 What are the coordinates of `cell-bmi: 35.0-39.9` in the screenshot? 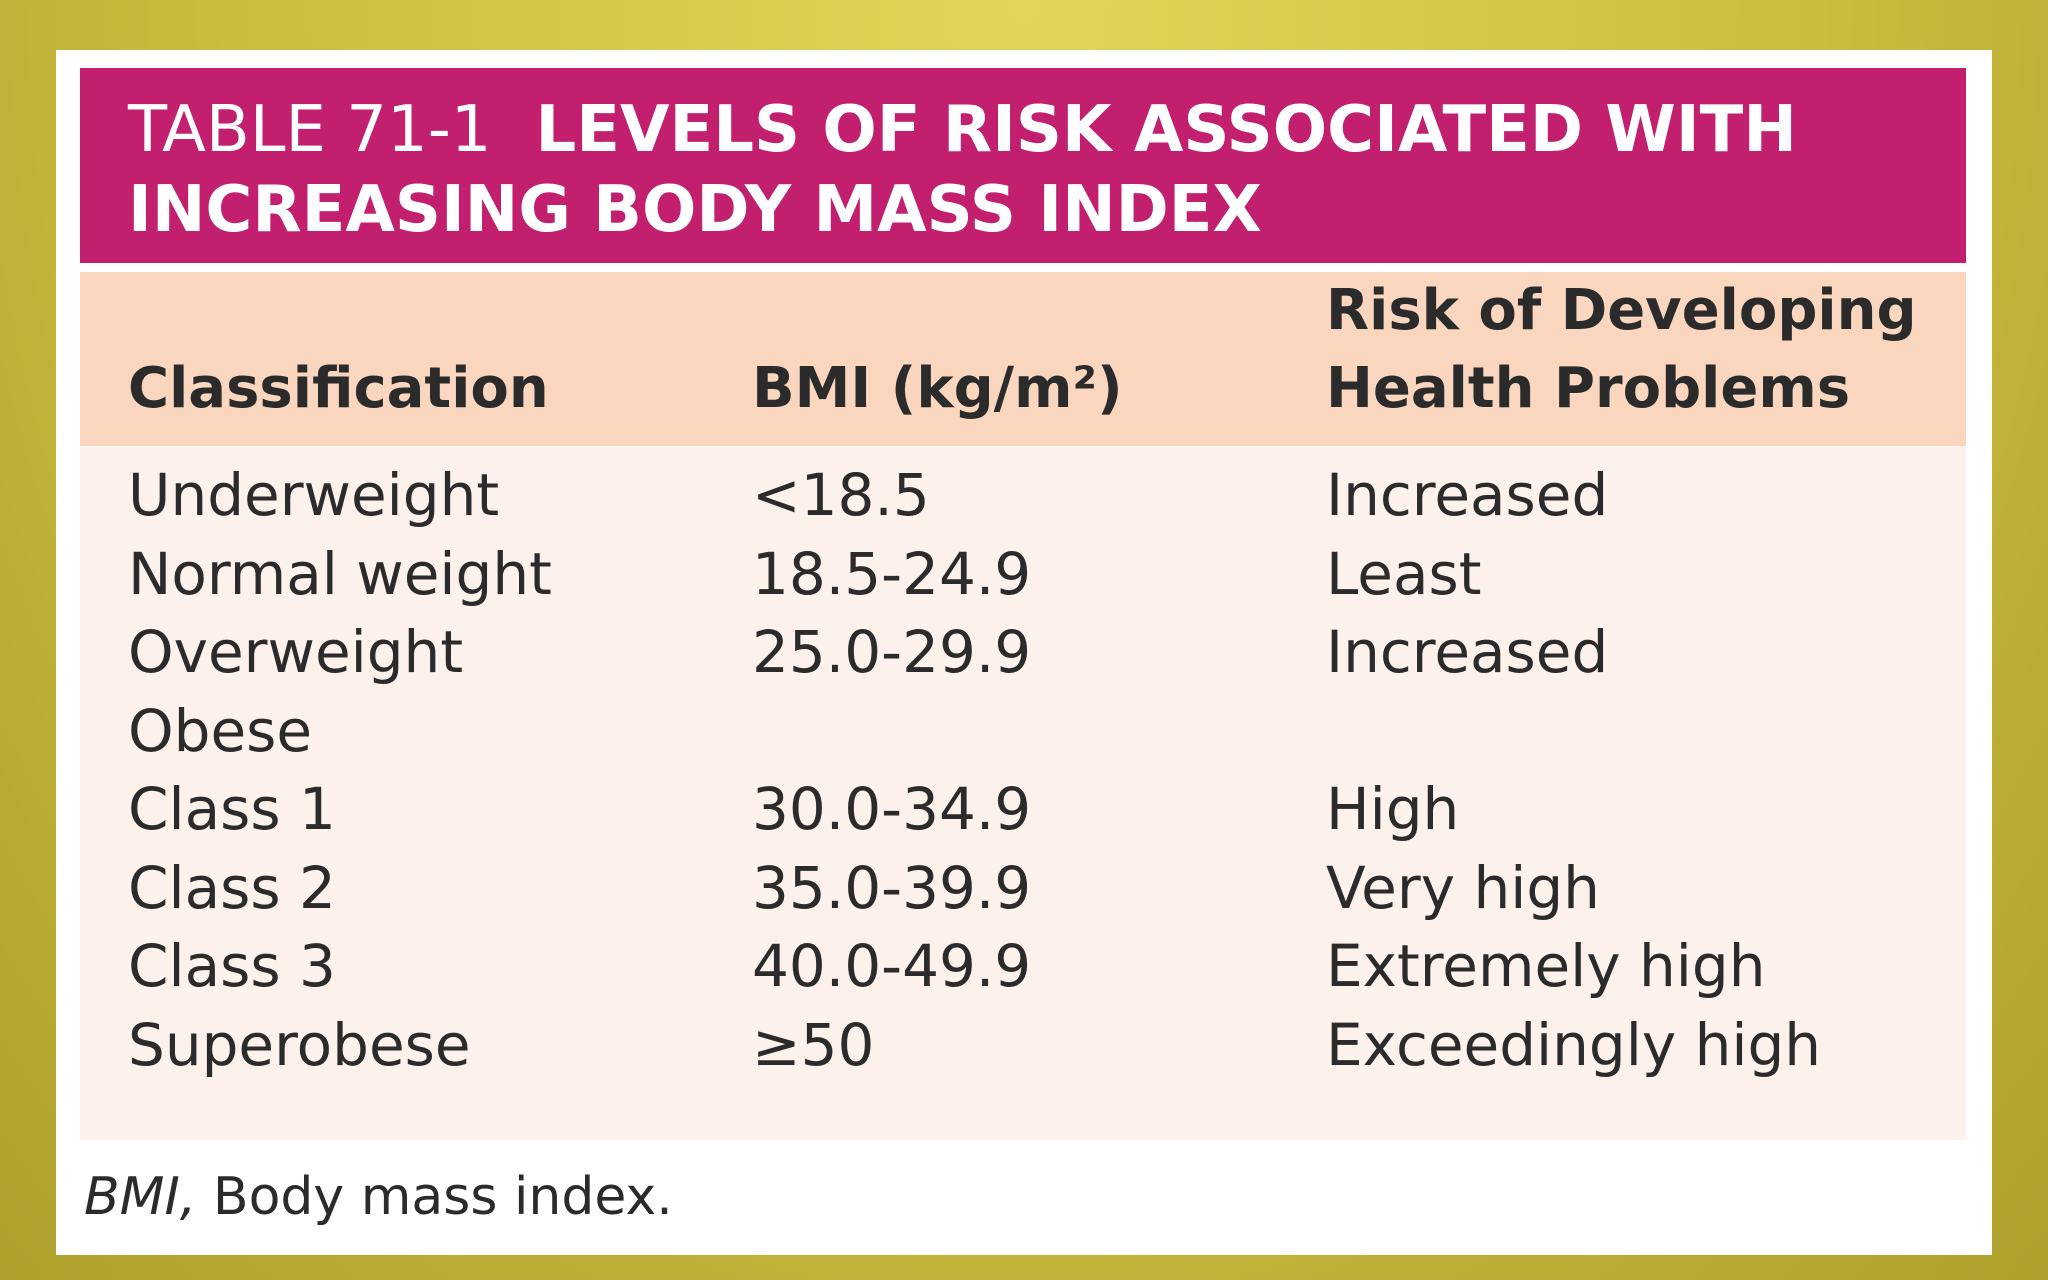 It's located at (892, 887).